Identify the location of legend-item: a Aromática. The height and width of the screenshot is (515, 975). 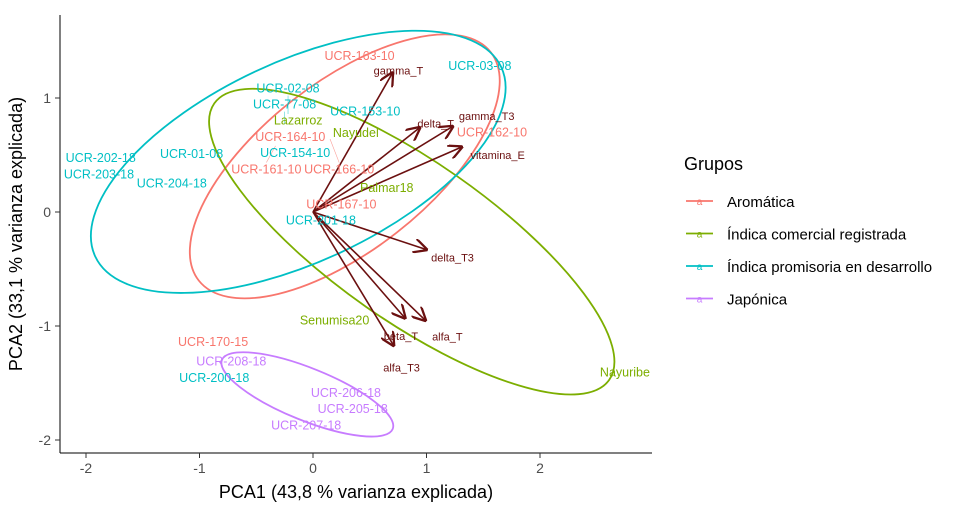
(740, 202).